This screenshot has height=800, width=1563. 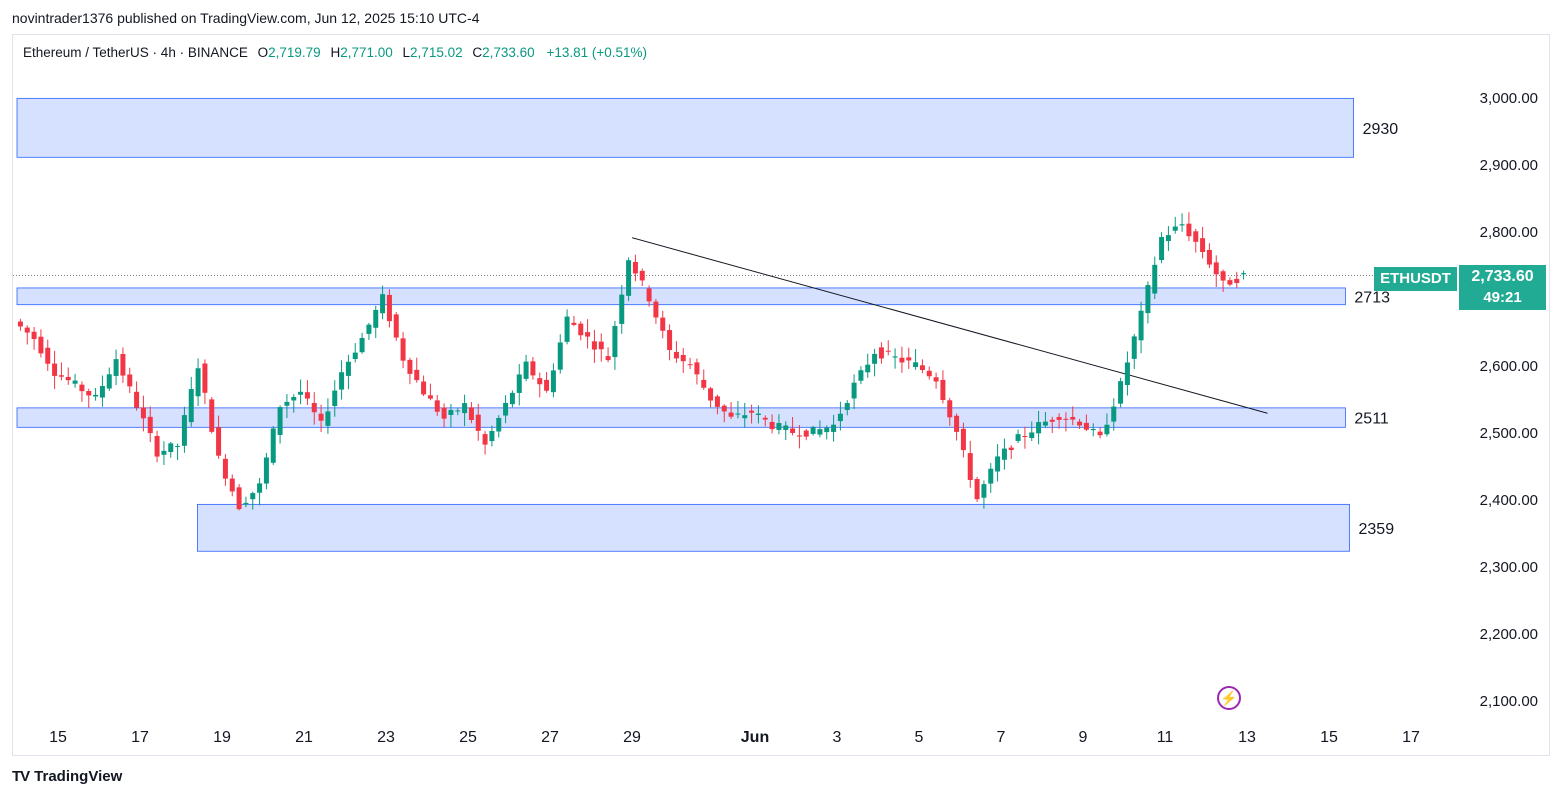 What do you see at coordinates (406, 52) in the screenshot?
I see `low-label: L` at bounding box center [406, 52].